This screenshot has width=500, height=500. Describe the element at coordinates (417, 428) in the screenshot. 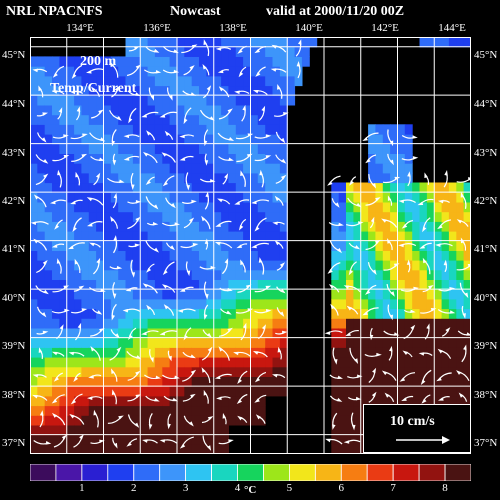

I see `vector-scale-box: 10 cm/s` at that location.